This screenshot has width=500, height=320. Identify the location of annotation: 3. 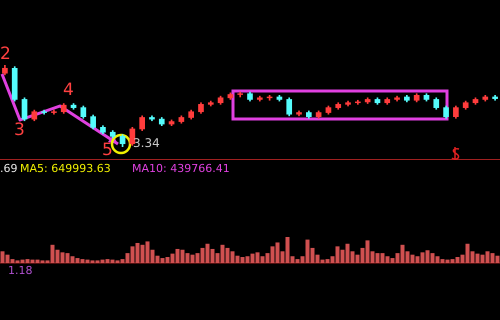
(19, 130).